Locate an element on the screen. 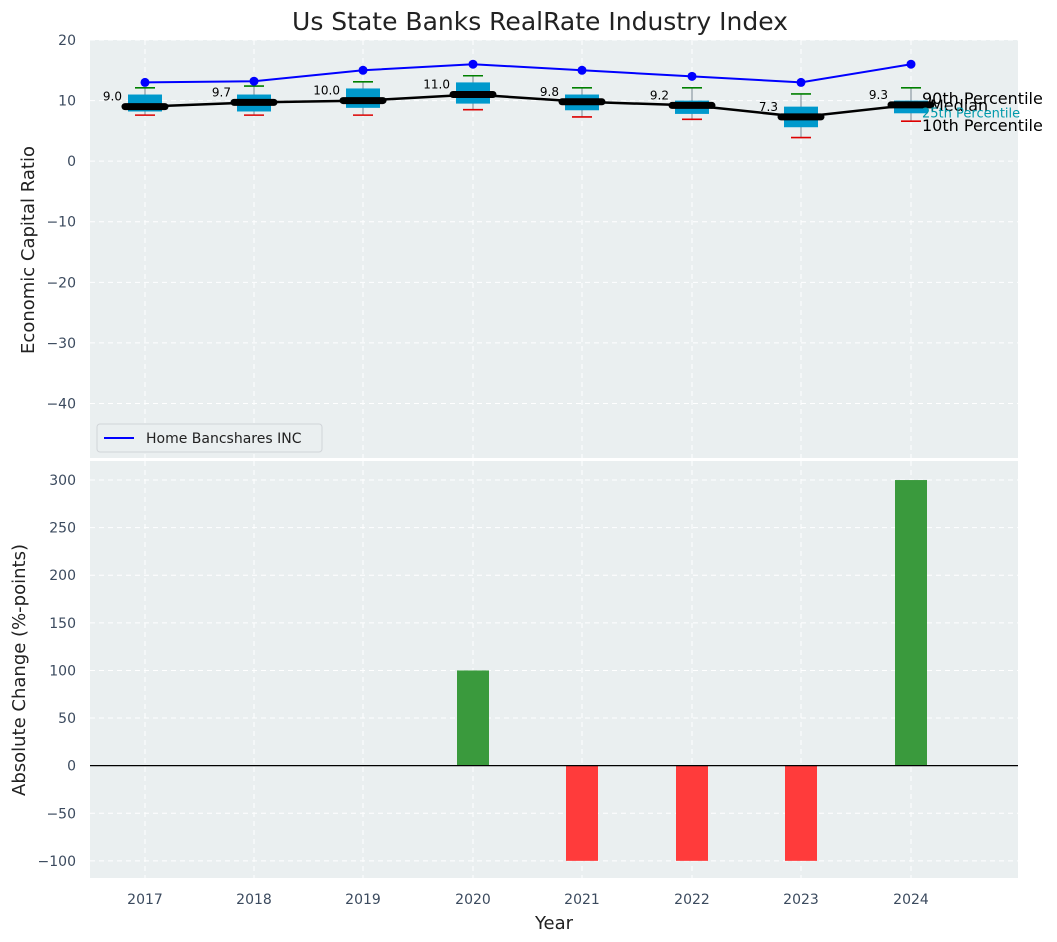 Image resolution: width=1057 pixels, height=942 pixels. x-tick-label: 2020 is located at coordinates (473, 900).